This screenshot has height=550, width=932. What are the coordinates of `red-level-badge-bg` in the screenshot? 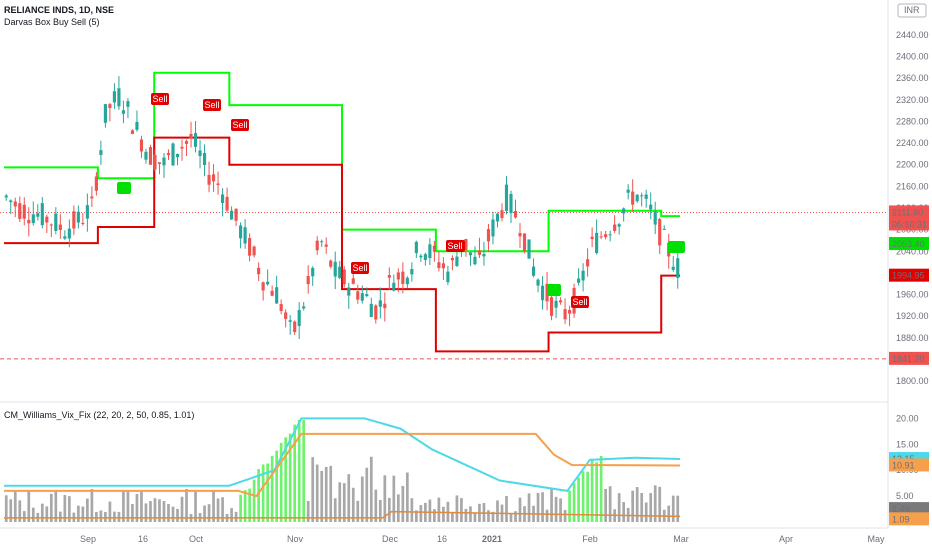 It's located at (909, 275).